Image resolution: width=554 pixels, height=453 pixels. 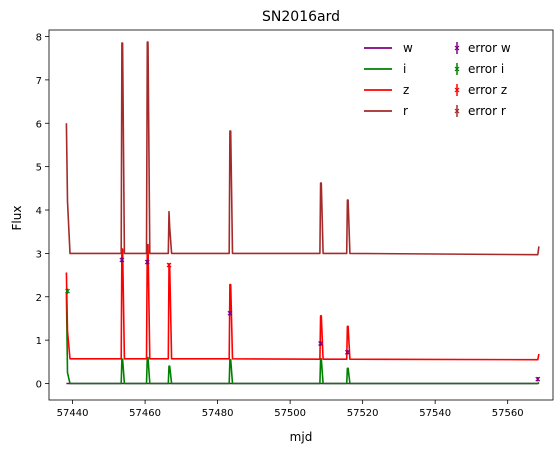 What do you see at coordinates (39, 81) in the screenshot?
I see `y-tick-label: 7` at bounding box center [39, 81].